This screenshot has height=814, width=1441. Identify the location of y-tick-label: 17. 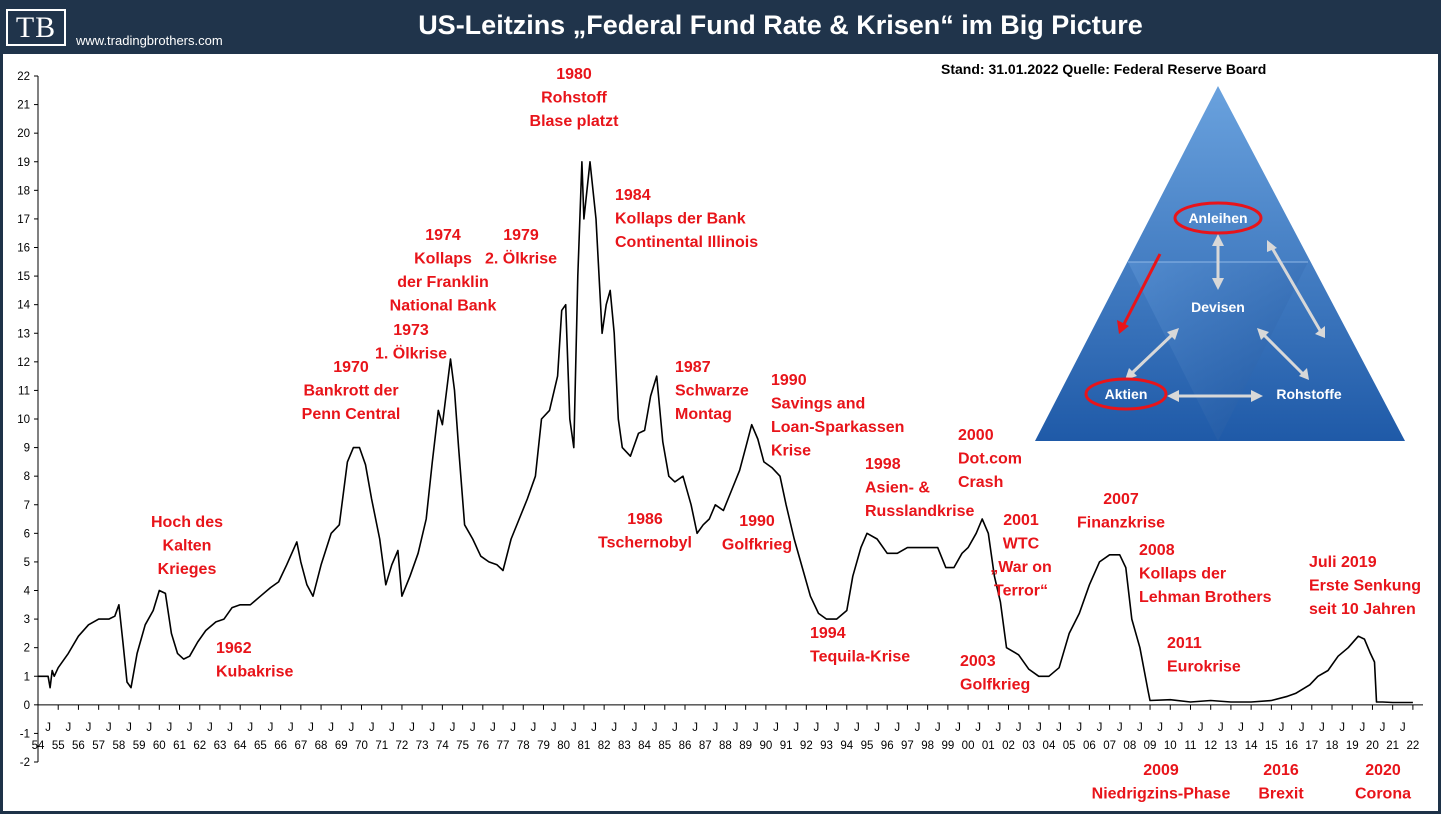
(23, 220).